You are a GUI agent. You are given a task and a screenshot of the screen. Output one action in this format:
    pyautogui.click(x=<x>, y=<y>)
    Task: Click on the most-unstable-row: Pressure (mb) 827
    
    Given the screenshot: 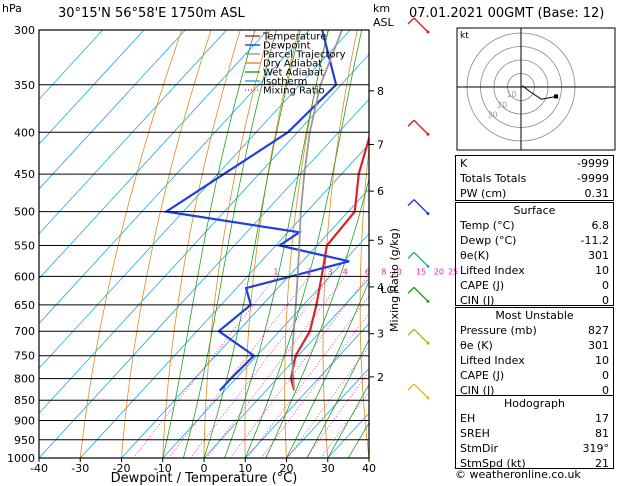 What is the action you would take?
    pyautogui.click(x=534, y=330)
    